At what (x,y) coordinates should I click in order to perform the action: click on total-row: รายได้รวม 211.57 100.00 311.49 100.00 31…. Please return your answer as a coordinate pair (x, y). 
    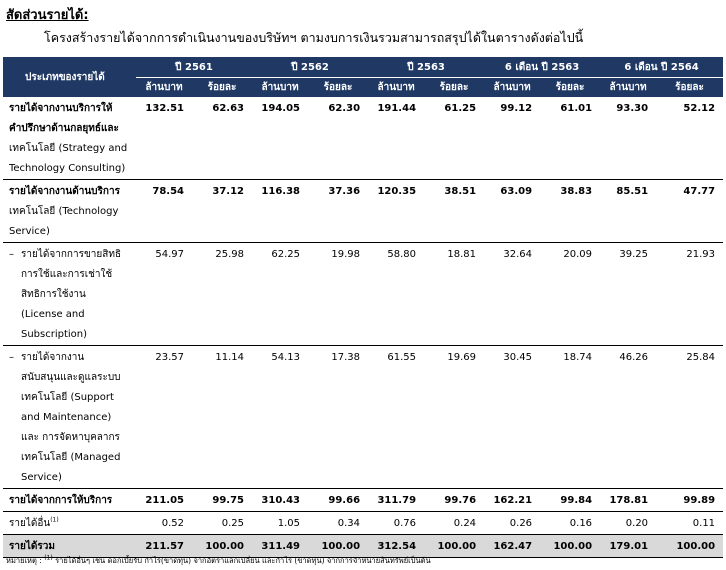
    Looking at the image, I should click on (363, 546).